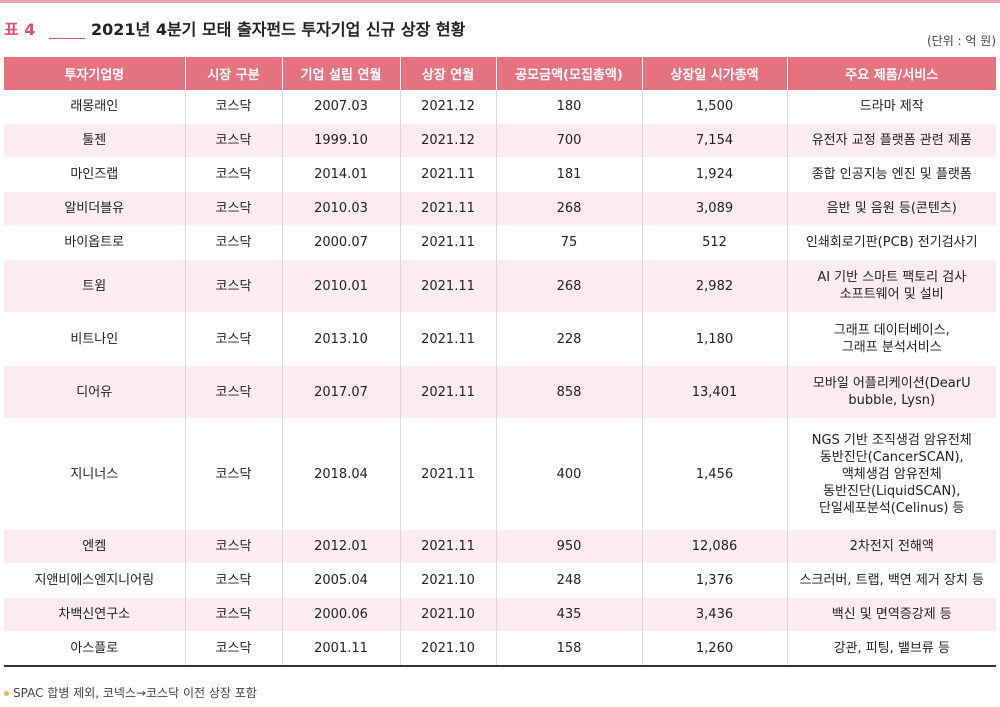  Describe the element at coordinates (714, 208) in the screenshot. I see `market-cap-cell: 3,089` at that location.